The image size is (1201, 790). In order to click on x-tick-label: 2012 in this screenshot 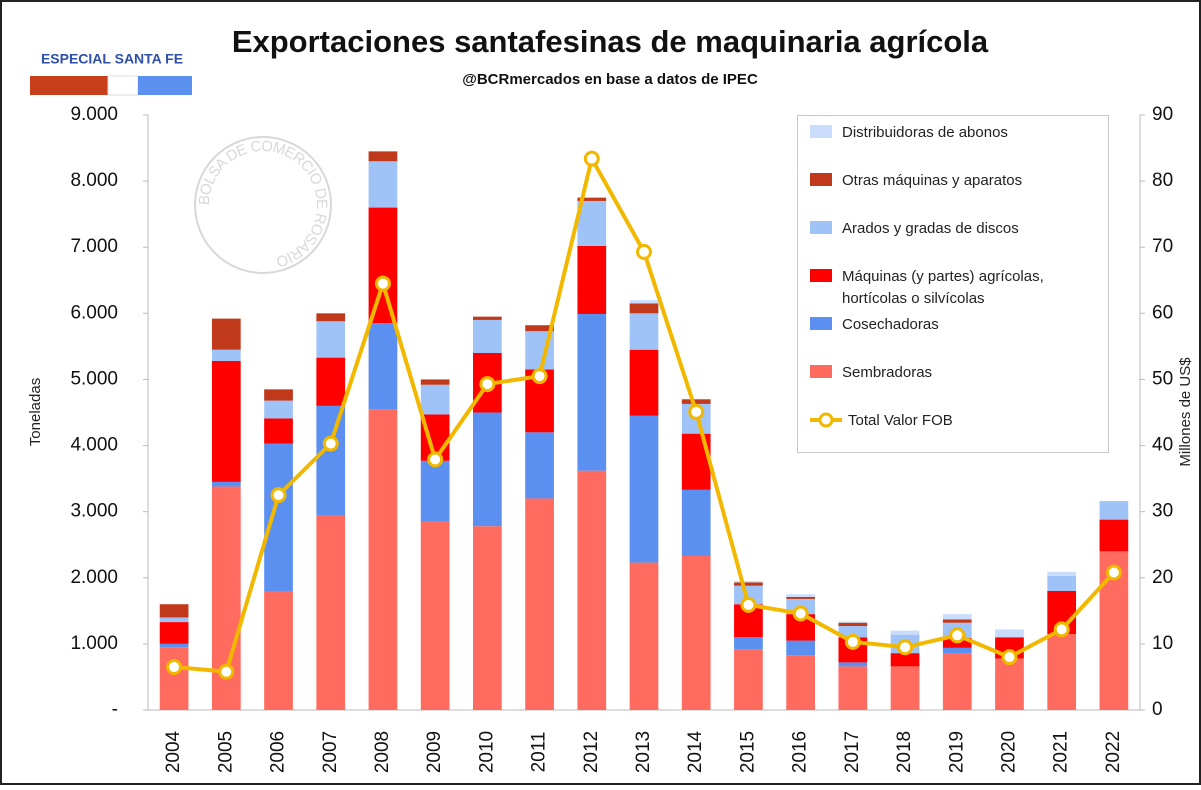, I will do `click(591, 752)`.